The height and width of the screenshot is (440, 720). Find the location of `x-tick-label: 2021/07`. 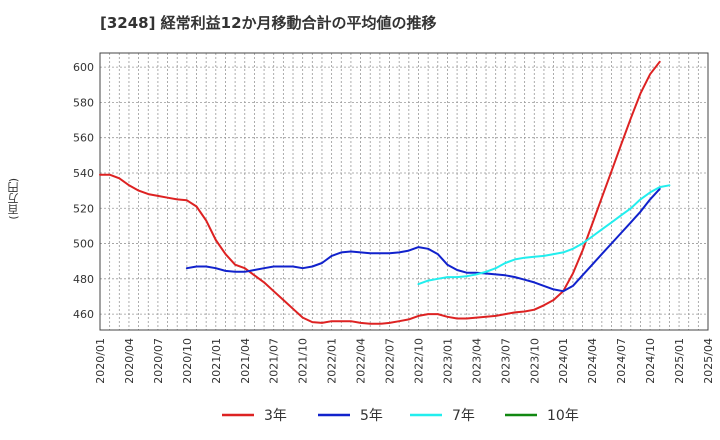

x-tick-label: 2021/07 is located at coordinates (274, 361).